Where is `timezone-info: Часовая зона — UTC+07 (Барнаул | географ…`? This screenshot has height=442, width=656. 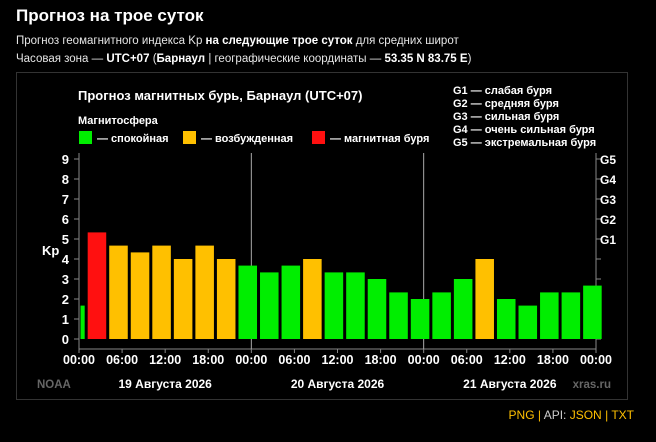
timezone-info: Часовая зона — UTC+07 (Барнаул | географ… is located at coordinates (243, 59).